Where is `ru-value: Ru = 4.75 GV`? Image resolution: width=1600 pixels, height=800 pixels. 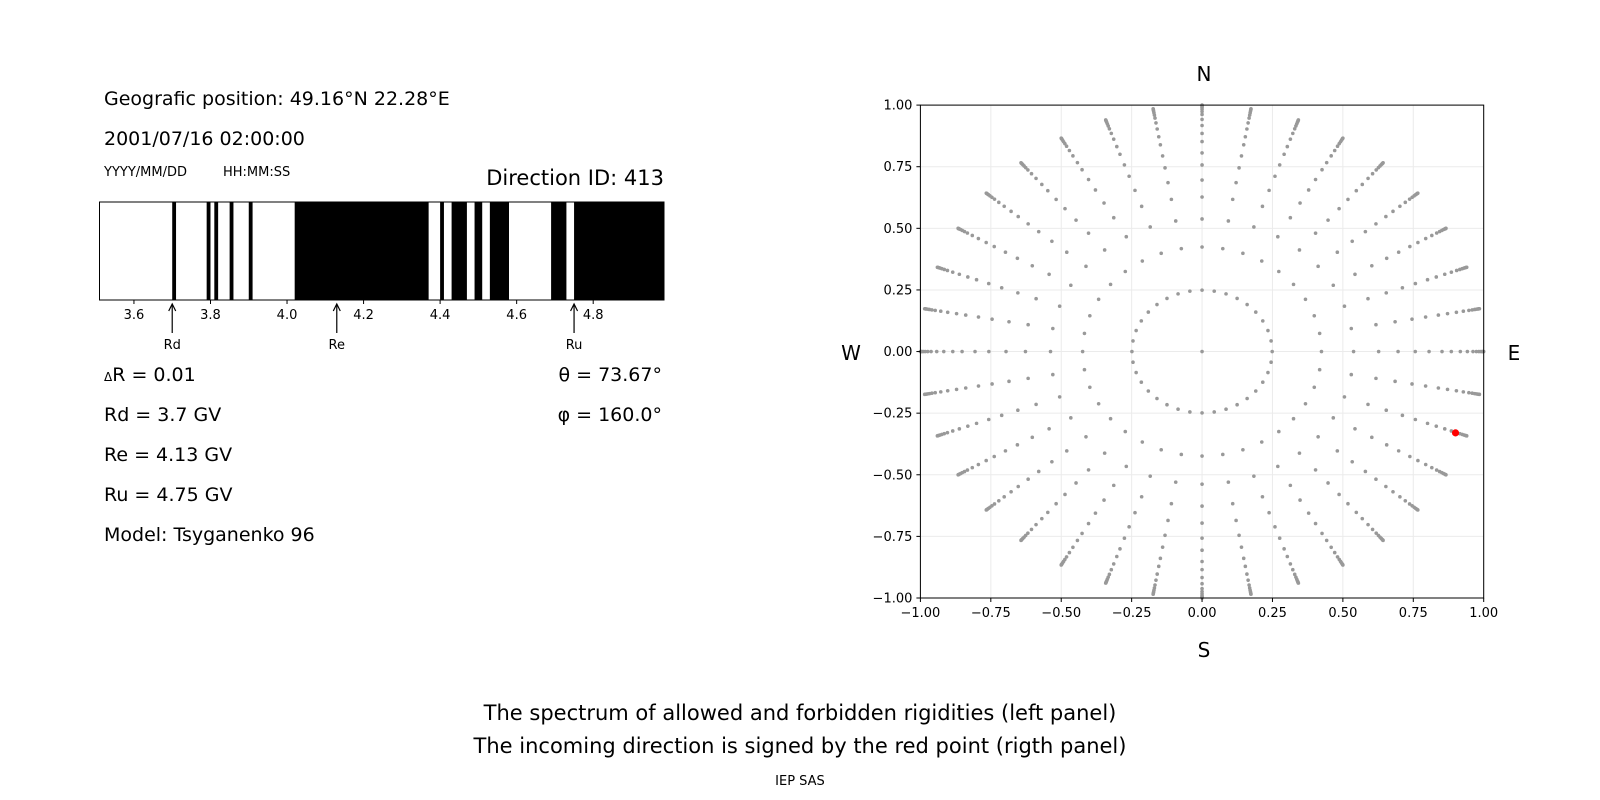 ru-value: Ru = 4.75 GV is located at coordinates (168, 495).